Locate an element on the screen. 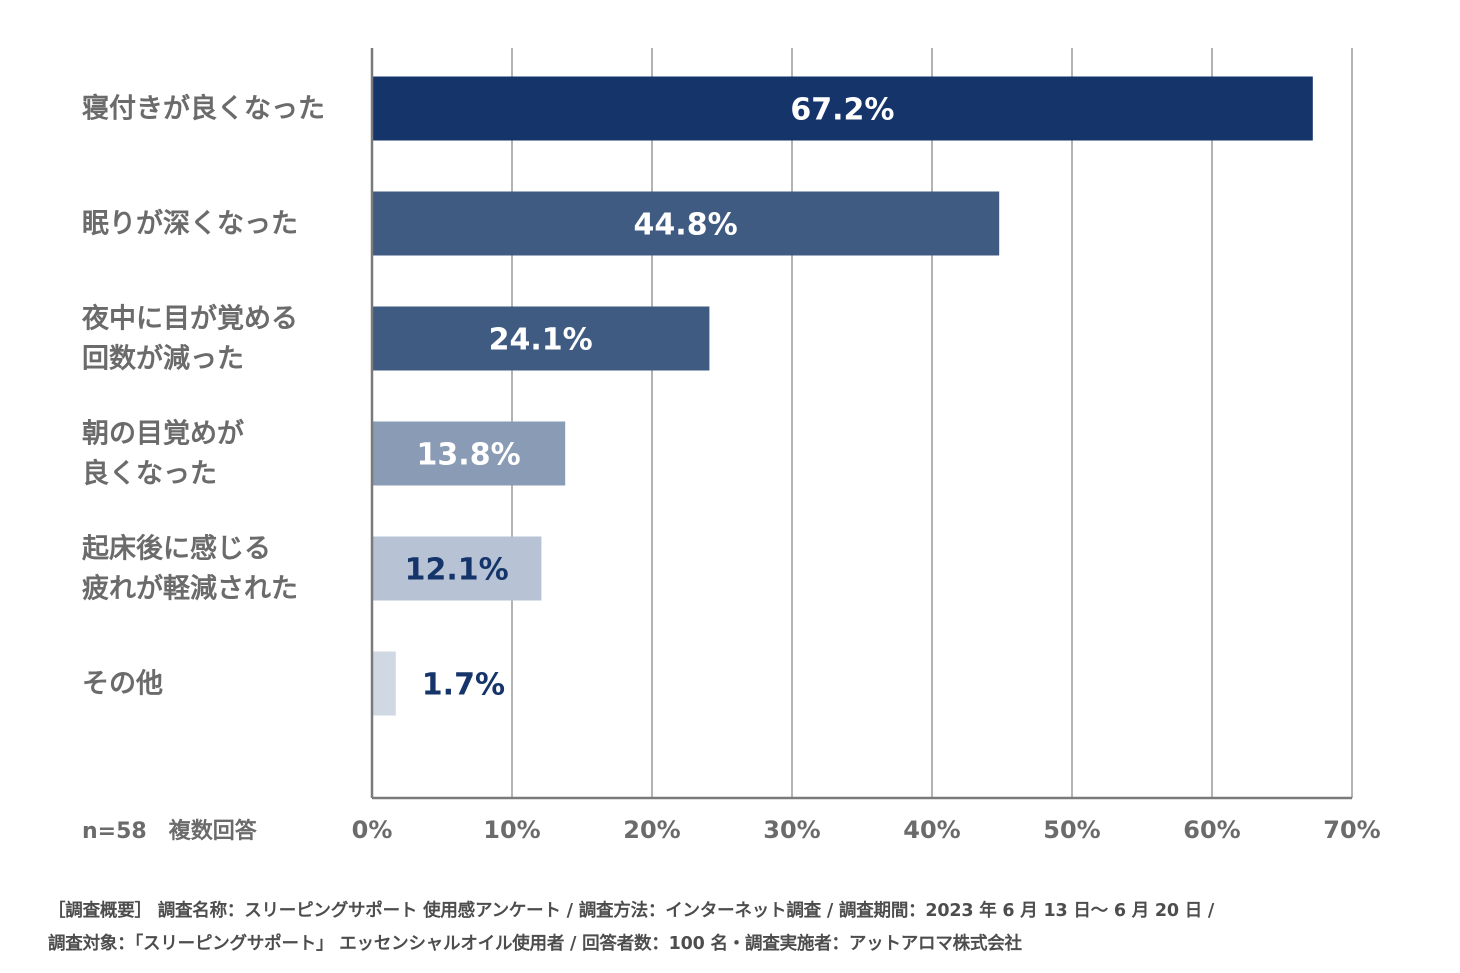 Image resolution: width=1460 pixels, height=973 pixels. x-tick-label: 70% is located at coordinates (1351, 830).